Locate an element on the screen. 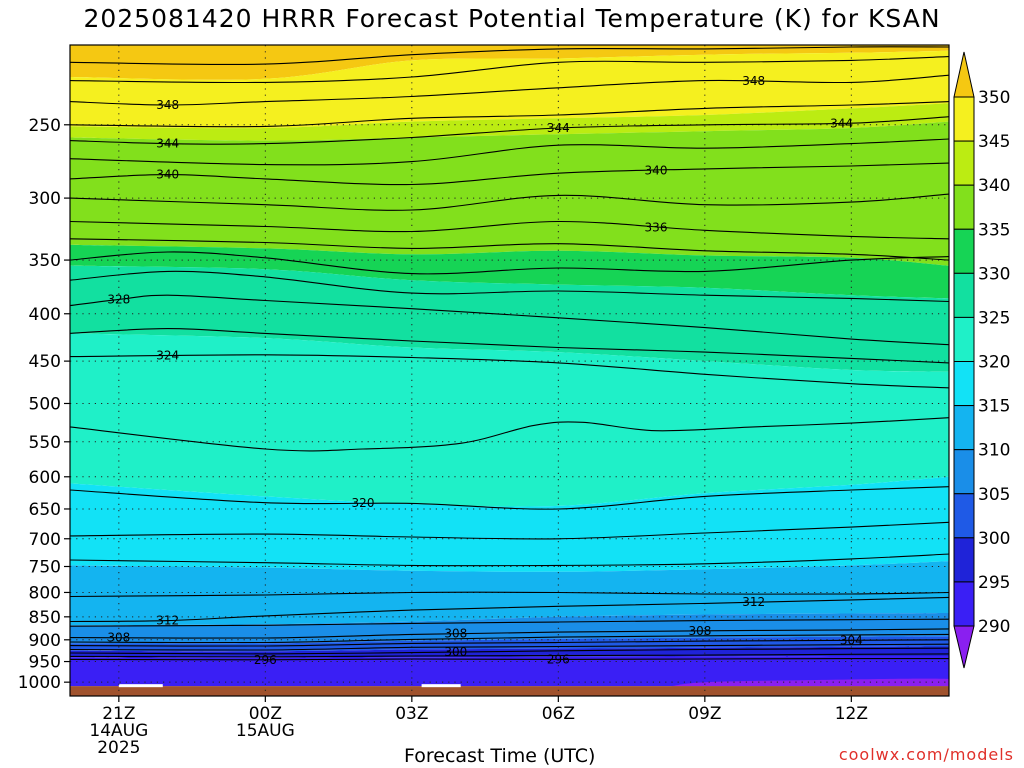 The width and height of the screenshot is (1024, 768). contour-label-300: 300 is located at coordinates (455, 652).